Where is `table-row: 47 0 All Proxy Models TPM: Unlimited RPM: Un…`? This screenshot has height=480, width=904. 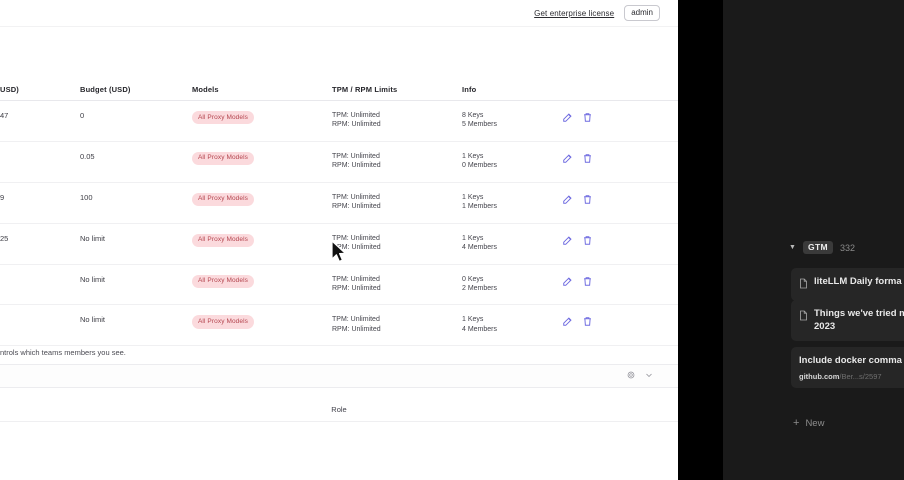 table-row: 47 0 All Proxy Models TPM: Unlimited RPM: Un… is located at coordinates (339, 121).